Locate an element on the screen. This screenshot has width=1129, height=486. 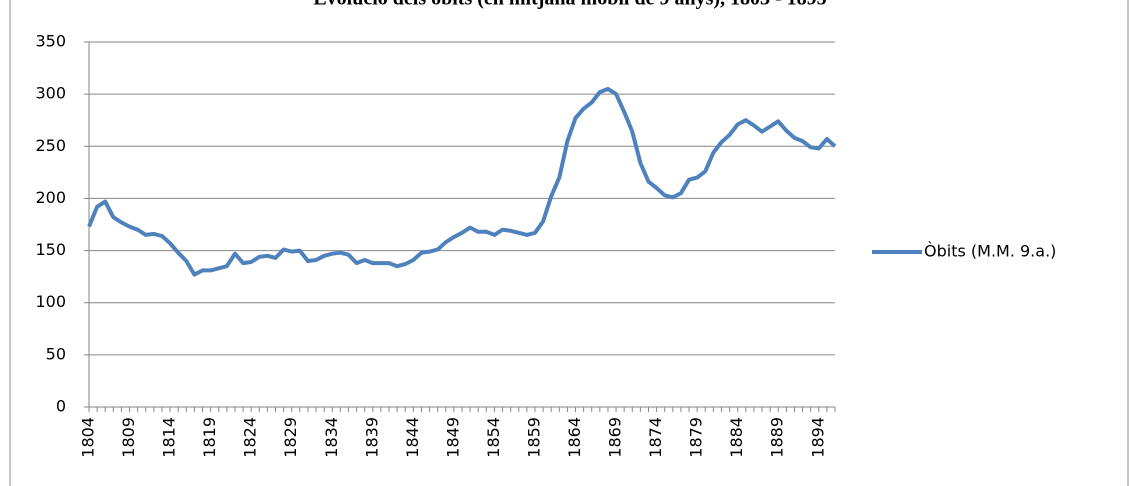
x-tick-label: 1864 is located at coordinates (574, 437).